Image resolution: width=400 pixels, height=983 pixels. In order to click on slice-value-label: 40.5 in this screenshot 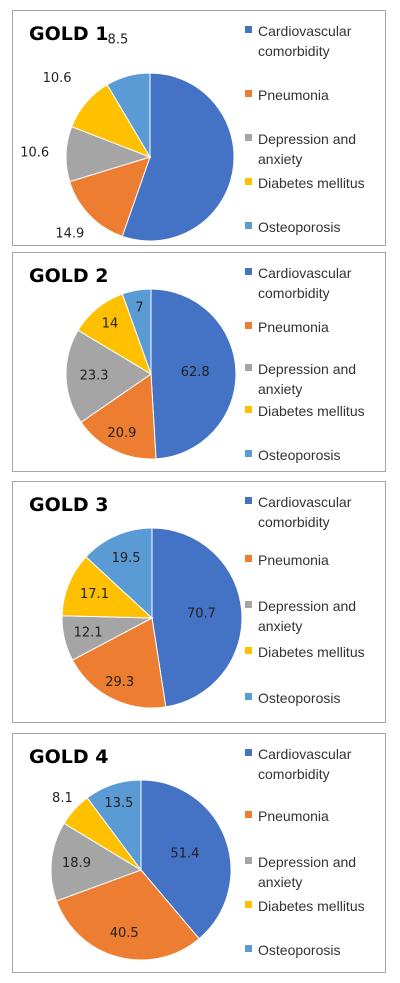, I will do `click(124, 933)`.